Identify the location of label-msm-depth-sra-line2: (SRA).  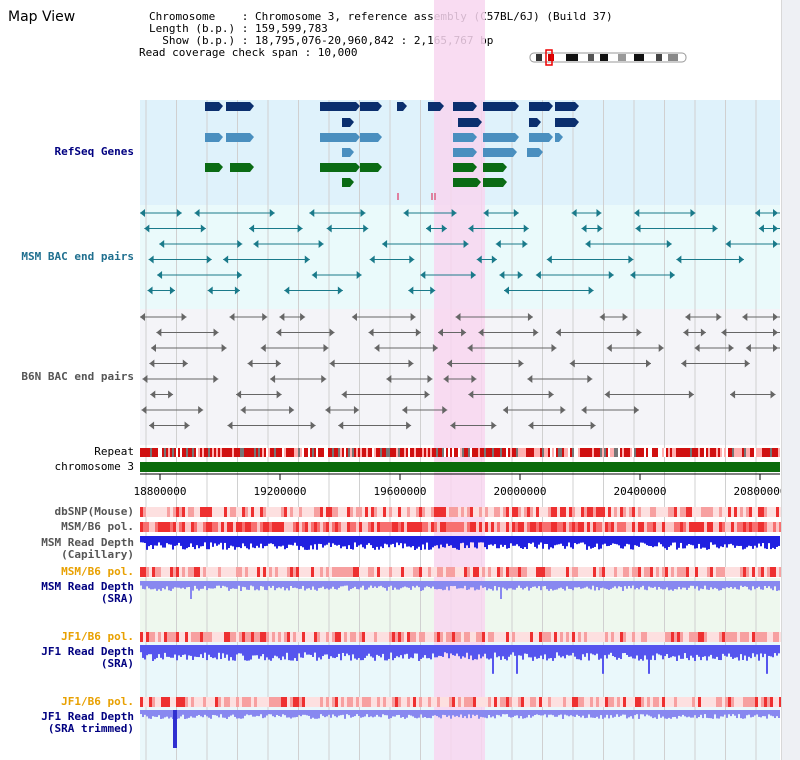
(117, 598).